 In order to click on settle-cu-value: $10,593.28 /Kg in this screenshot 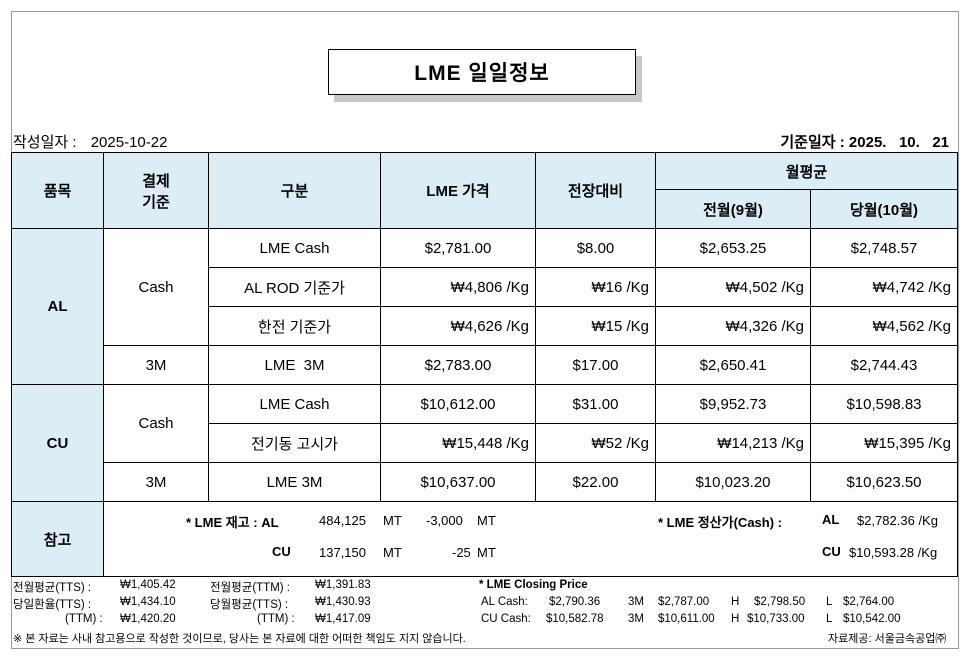, I will do `click(893, 552)`.